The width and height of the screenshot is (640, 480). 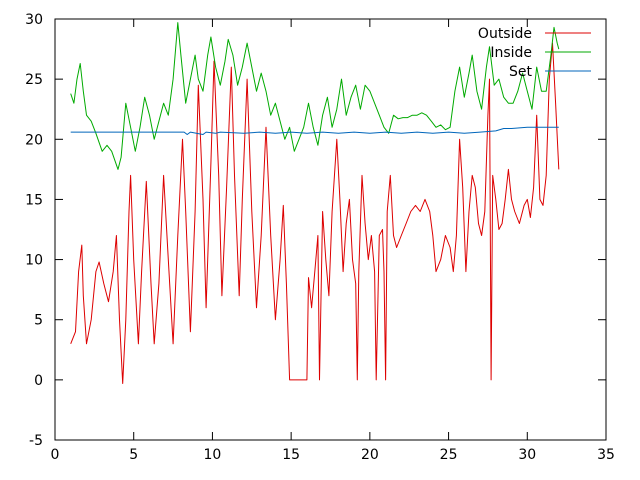 I want to click on legend-label-outside: Outside, so click(x=505, y=34).